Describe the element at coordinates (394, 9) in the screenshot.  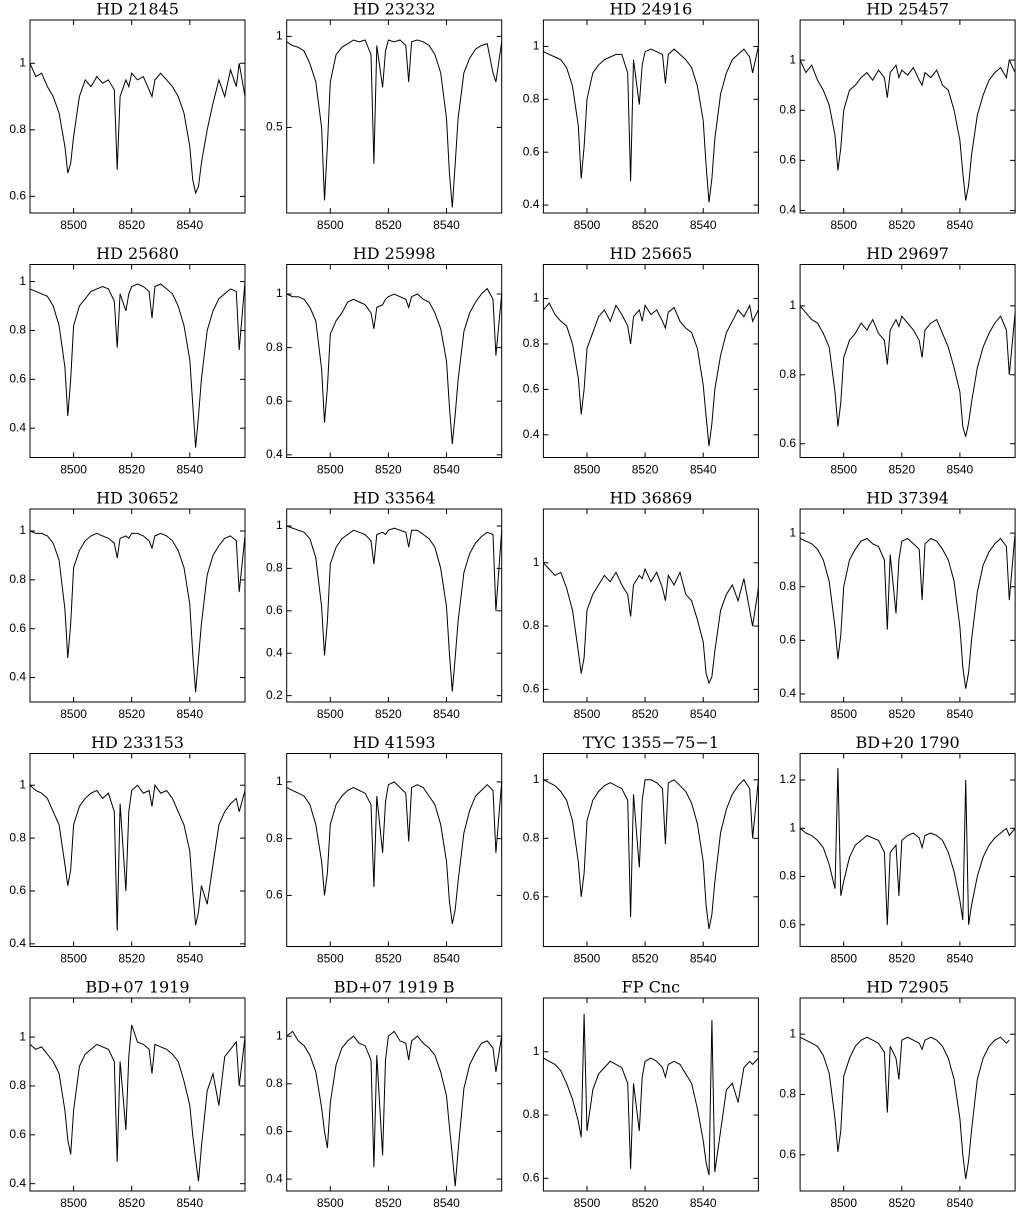
I see `panel-title: HD 23232` at that location.